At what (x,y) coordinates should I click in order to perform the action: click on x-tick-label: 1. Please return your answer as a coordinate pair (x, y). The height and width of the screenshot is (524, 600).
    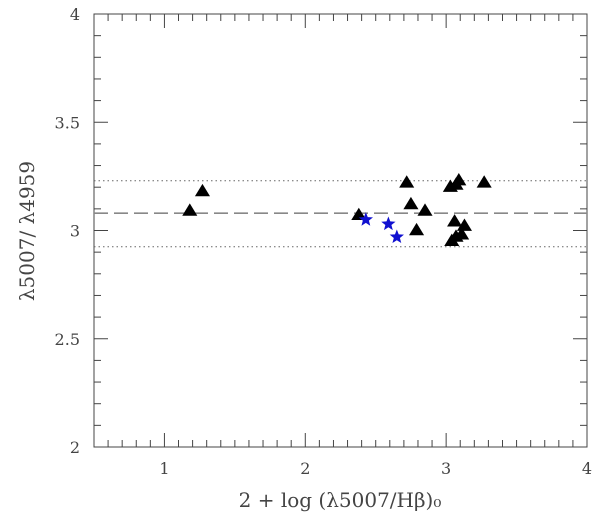
    Looking at the image, I should click on (164, 468).